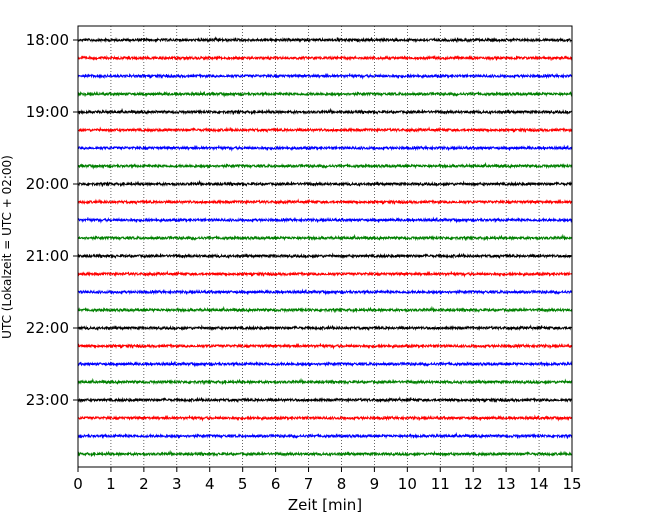  Describe the element at coordinates (78, 484) in the screenshot. I see `x-tick-label-0: 0` at that location.